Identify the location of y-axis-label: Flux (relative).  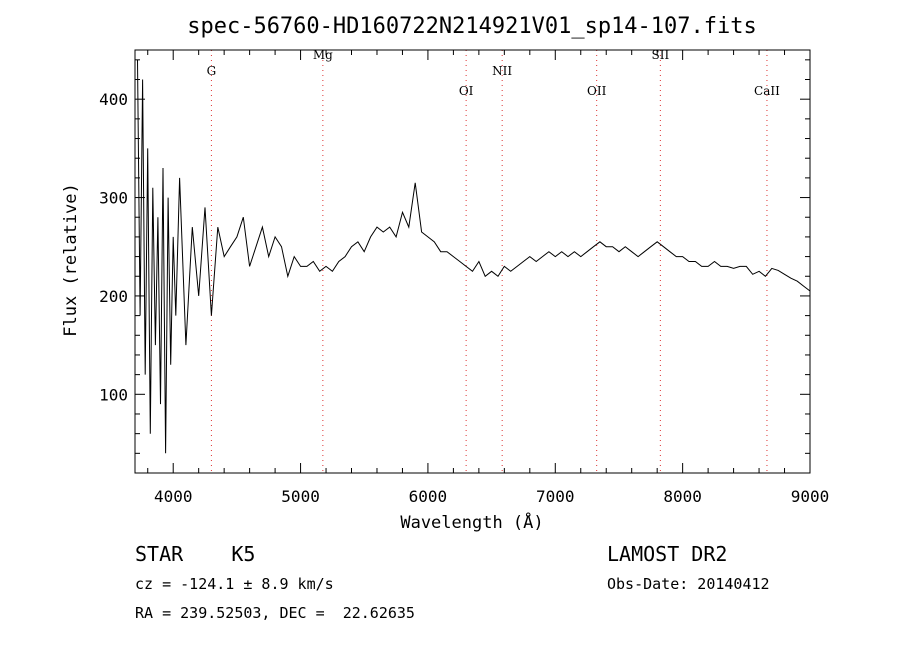
(71, 260).